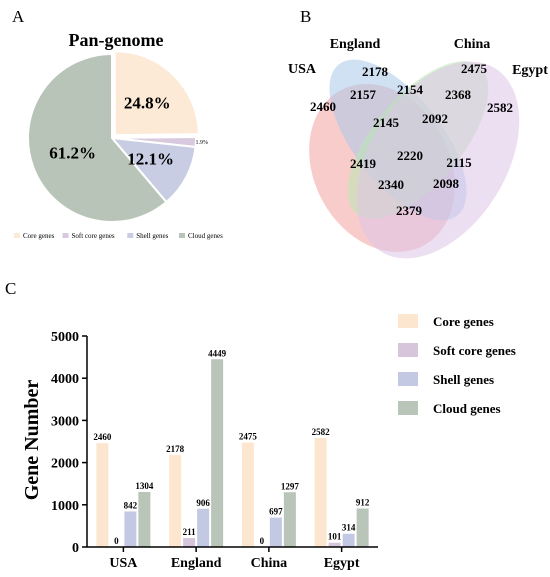  I want to click on venn-count-usa: 2460, so click(323, 106).